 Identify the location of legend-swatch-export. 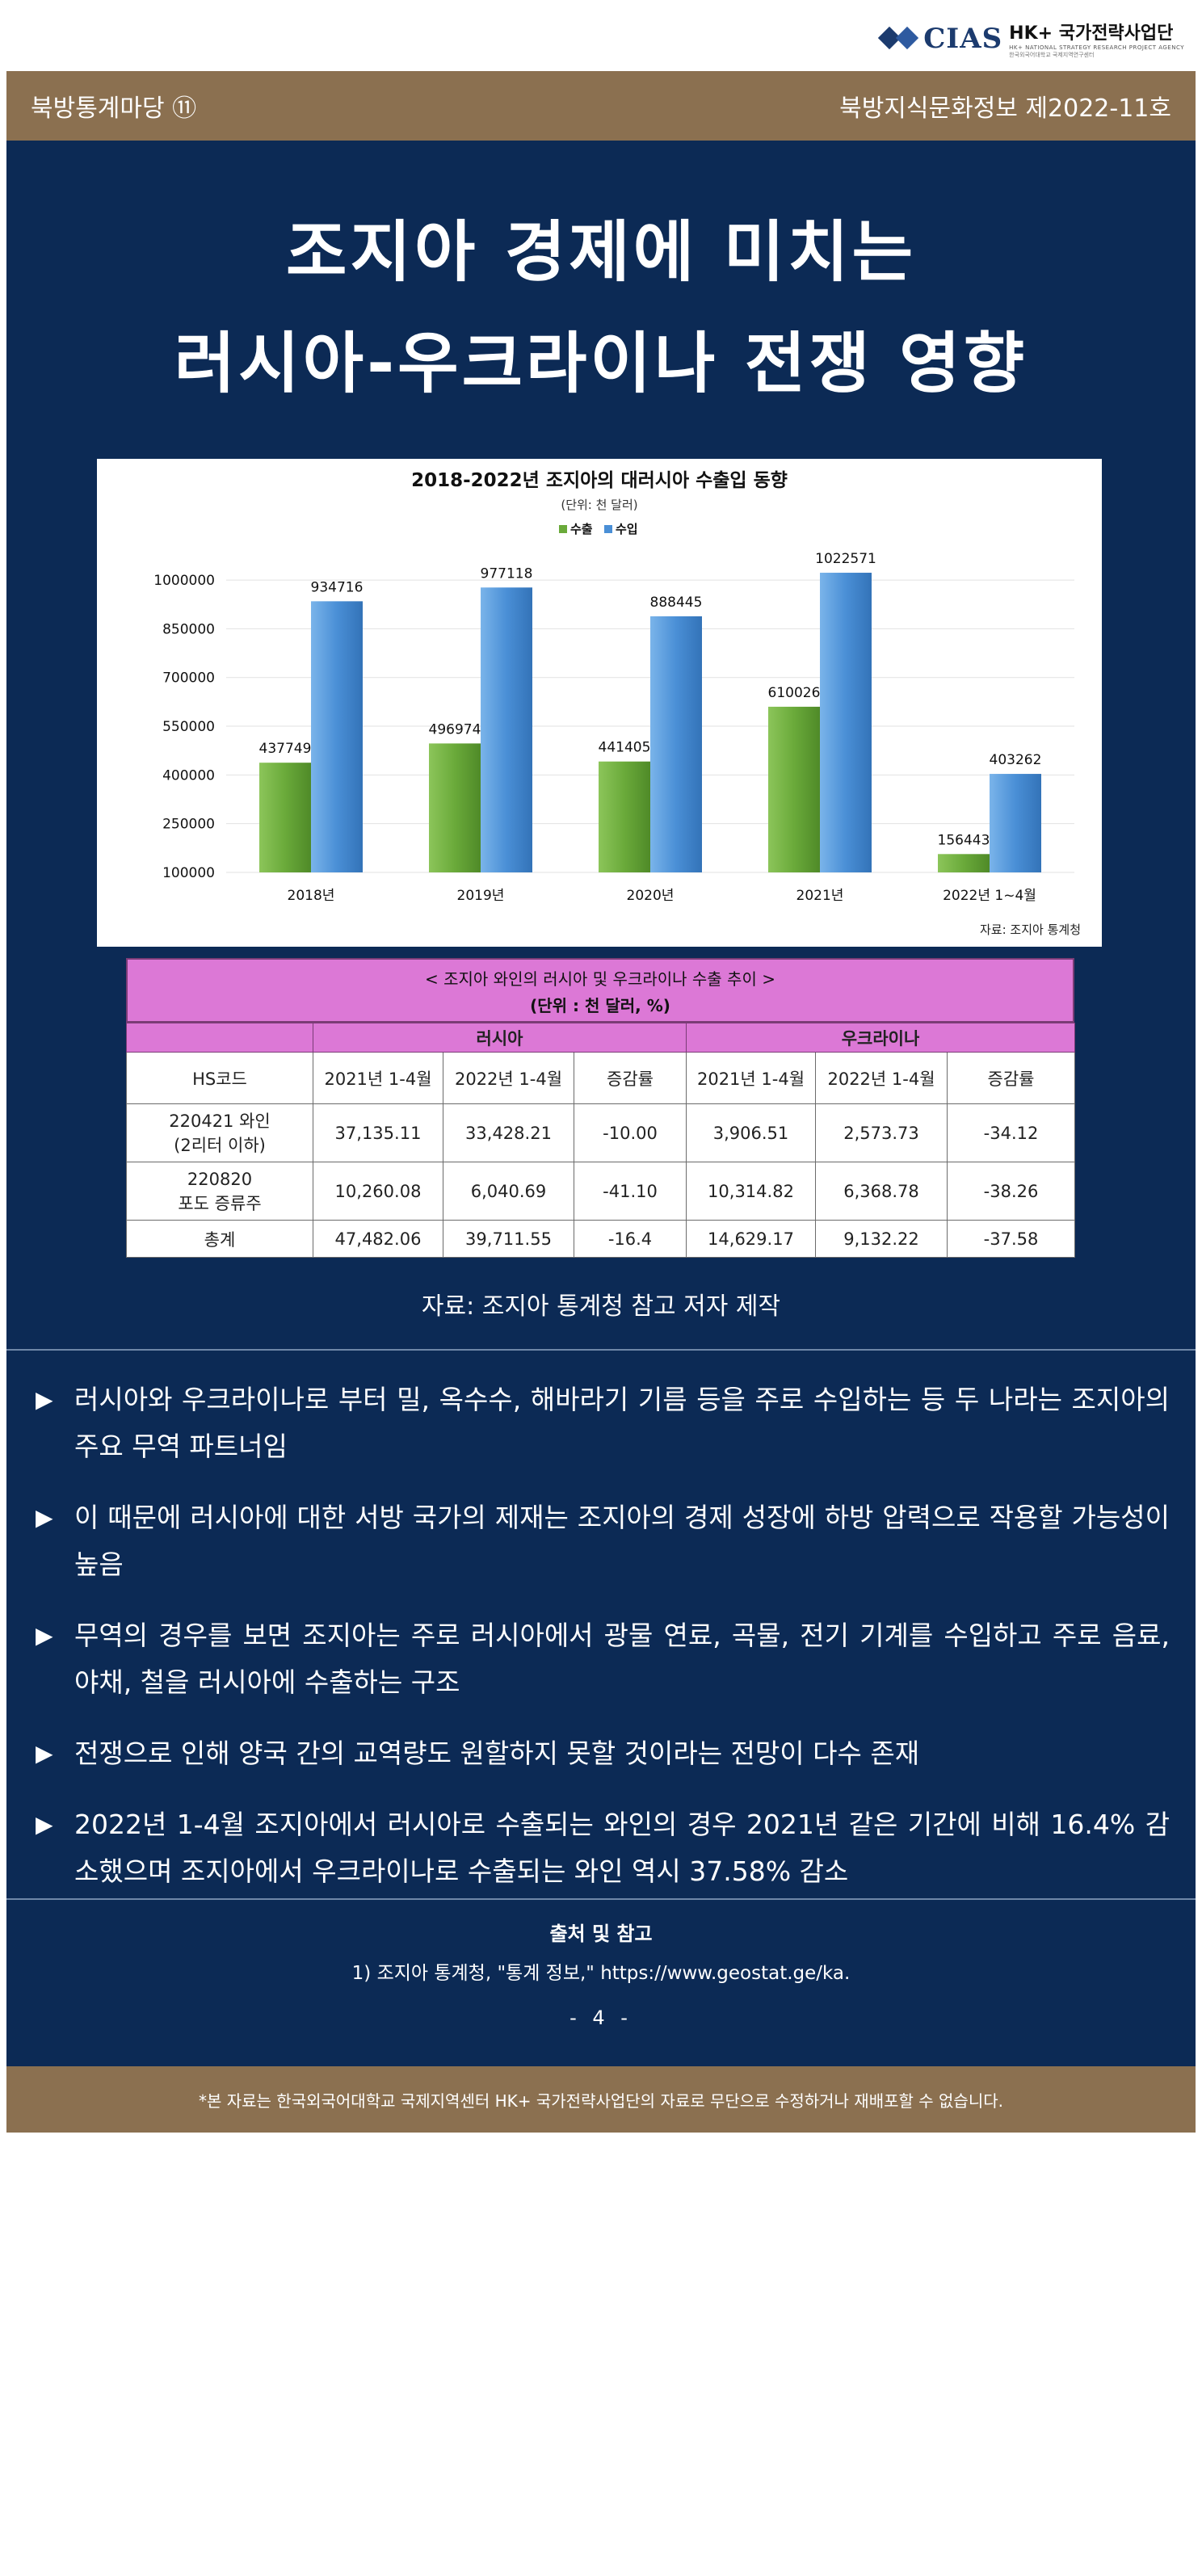
(563, 529).